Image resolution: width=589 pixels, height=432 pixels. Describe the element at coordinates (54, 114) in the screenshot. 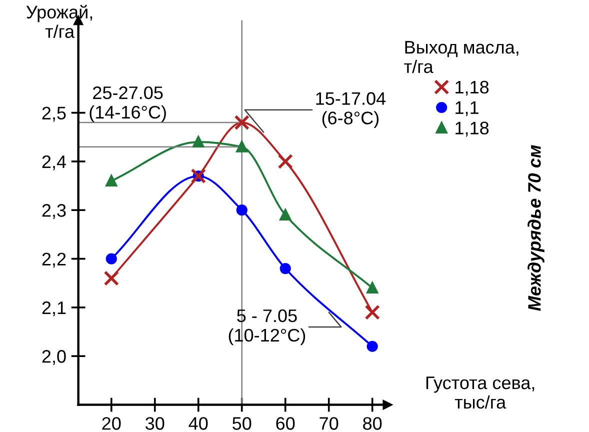

I see `y-tick-label: 2,5` at that location.